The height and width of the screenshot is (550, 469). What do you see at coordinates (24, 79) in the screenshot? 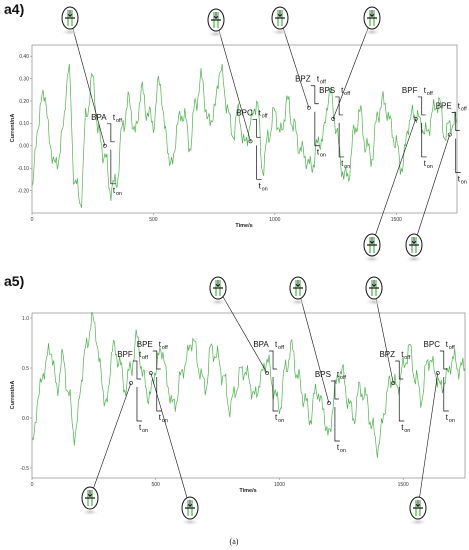
I see `y-tick-label: 0.30` at bounding box center [24, 79].